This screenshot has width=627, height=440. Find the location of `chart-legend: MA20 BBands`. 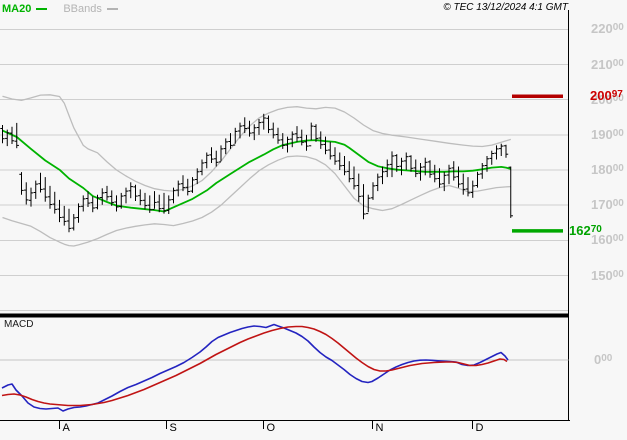

chart-legend: MA20 BBands is located at coordinates (60, 9).